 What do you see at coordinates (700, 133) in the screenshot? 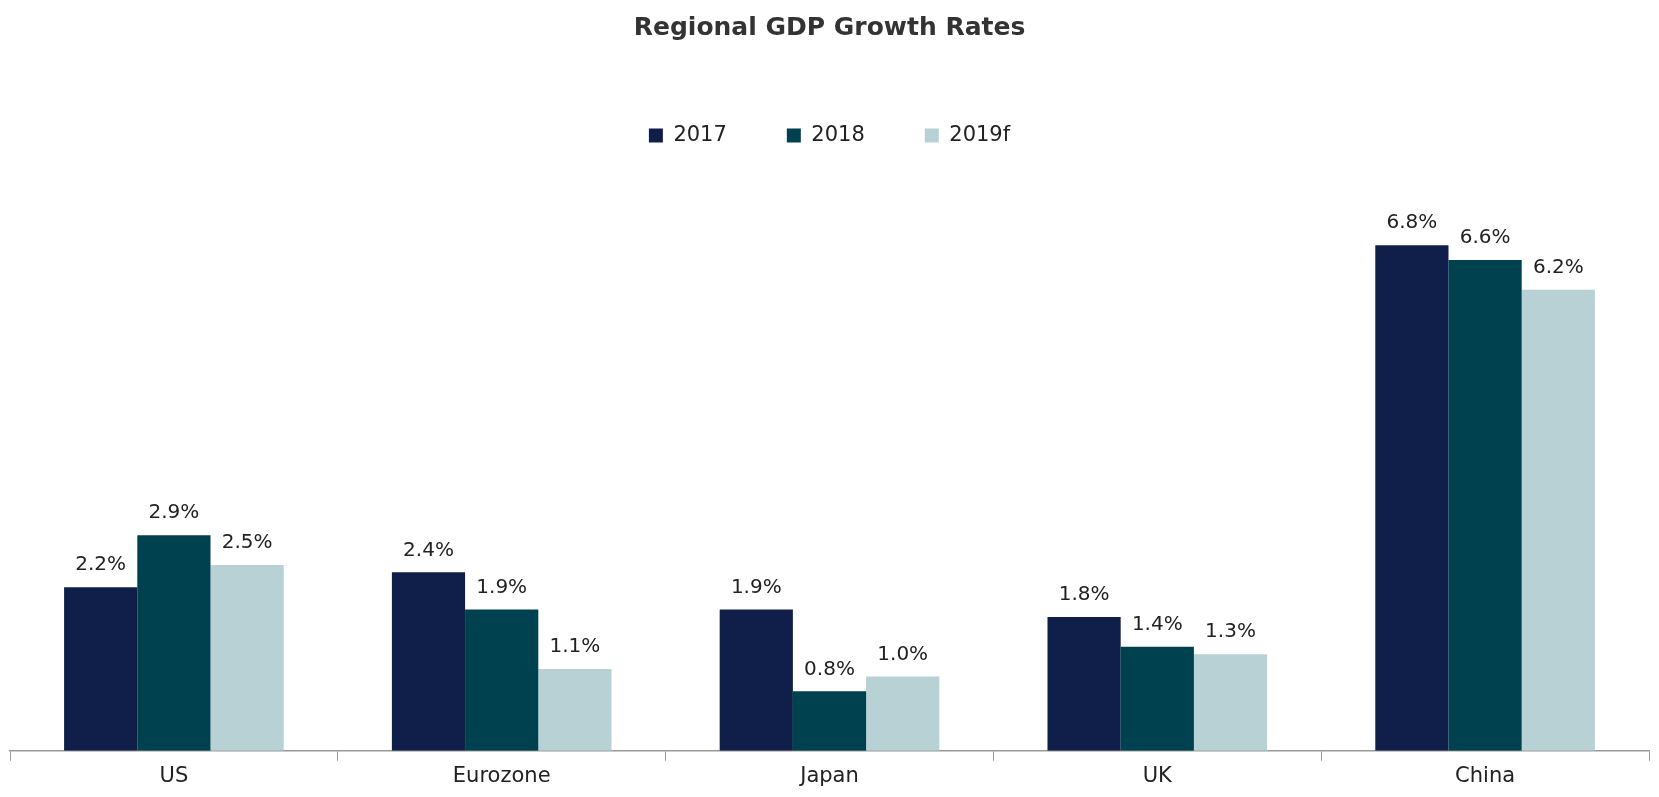
I see `legend-label: 2017` at bounding box center [700, 133].